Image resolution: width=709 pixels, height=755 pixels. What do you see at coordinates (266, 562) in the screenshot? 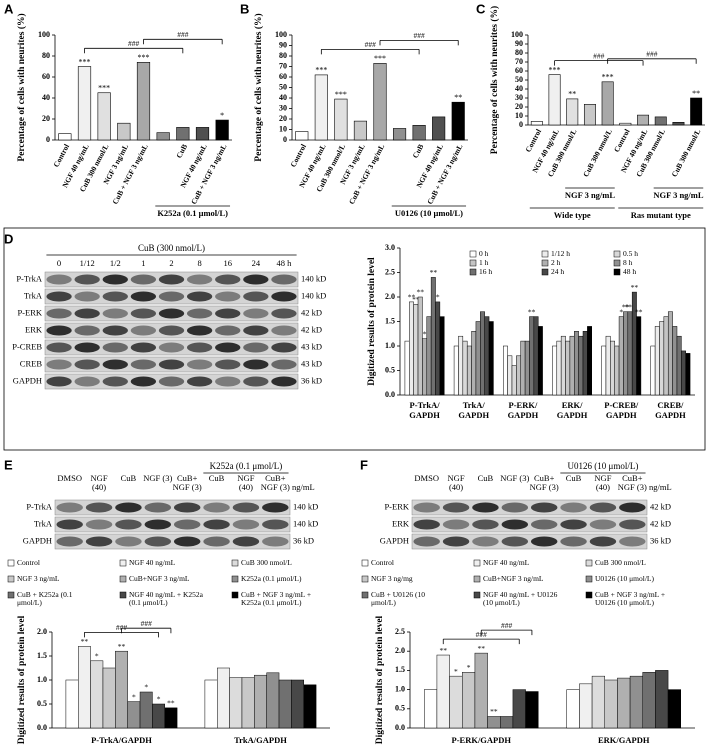
I see `text-line: CuB 300 nmol/L` at bounding box center [266, 562].